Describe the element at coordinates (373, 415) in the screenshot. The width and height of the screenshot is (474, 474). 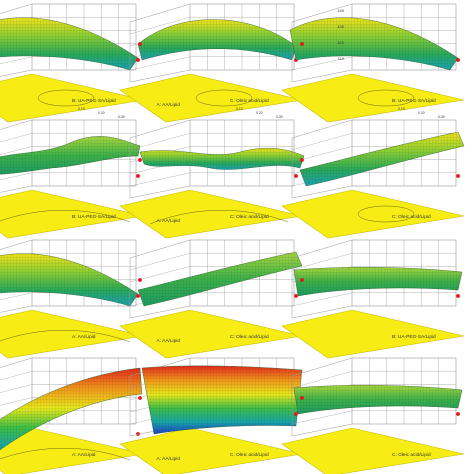
I see `surface-plot-12: C: Oleic acid/Lipid` at that location.